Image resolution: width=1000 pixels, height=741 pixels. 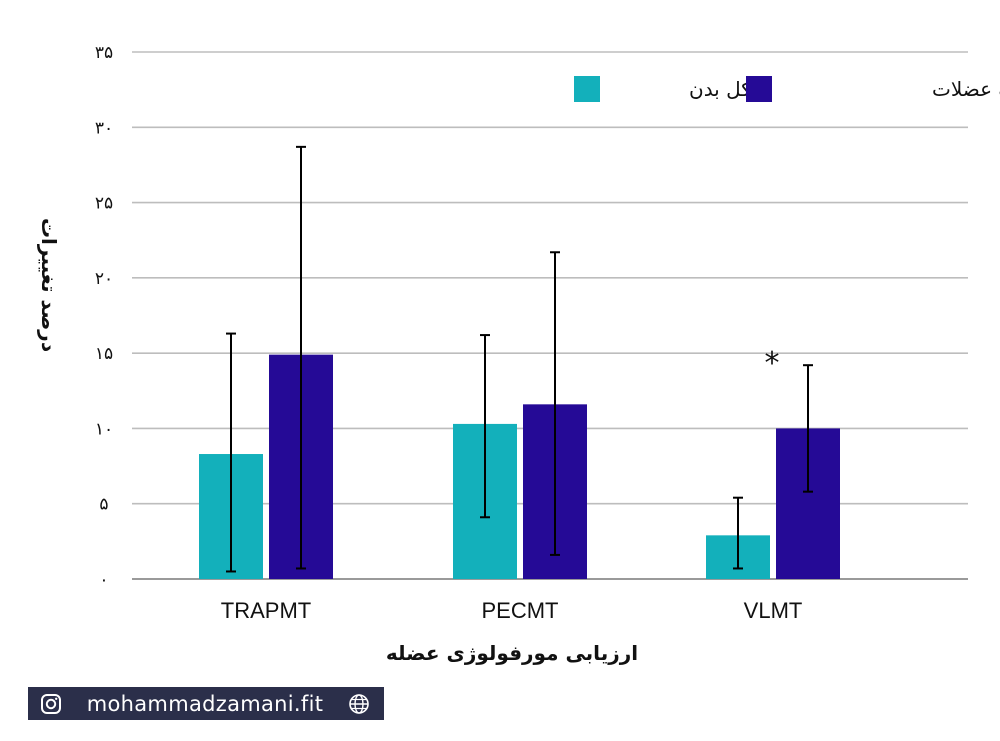 What do you see at coordinates (512, 653) in the screenshot?
I see `x-axis-title: ارزیابی مورفولوژی عضله` at bounding box center [512, 653].